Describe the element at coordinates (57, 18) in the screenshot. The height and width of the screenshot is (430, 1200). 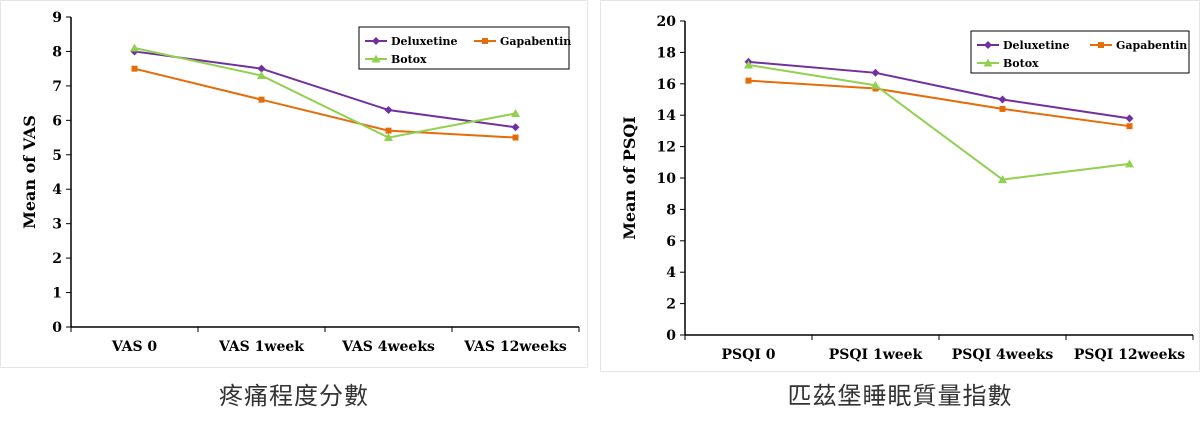
I see `y-tick-label: 9` at that location.